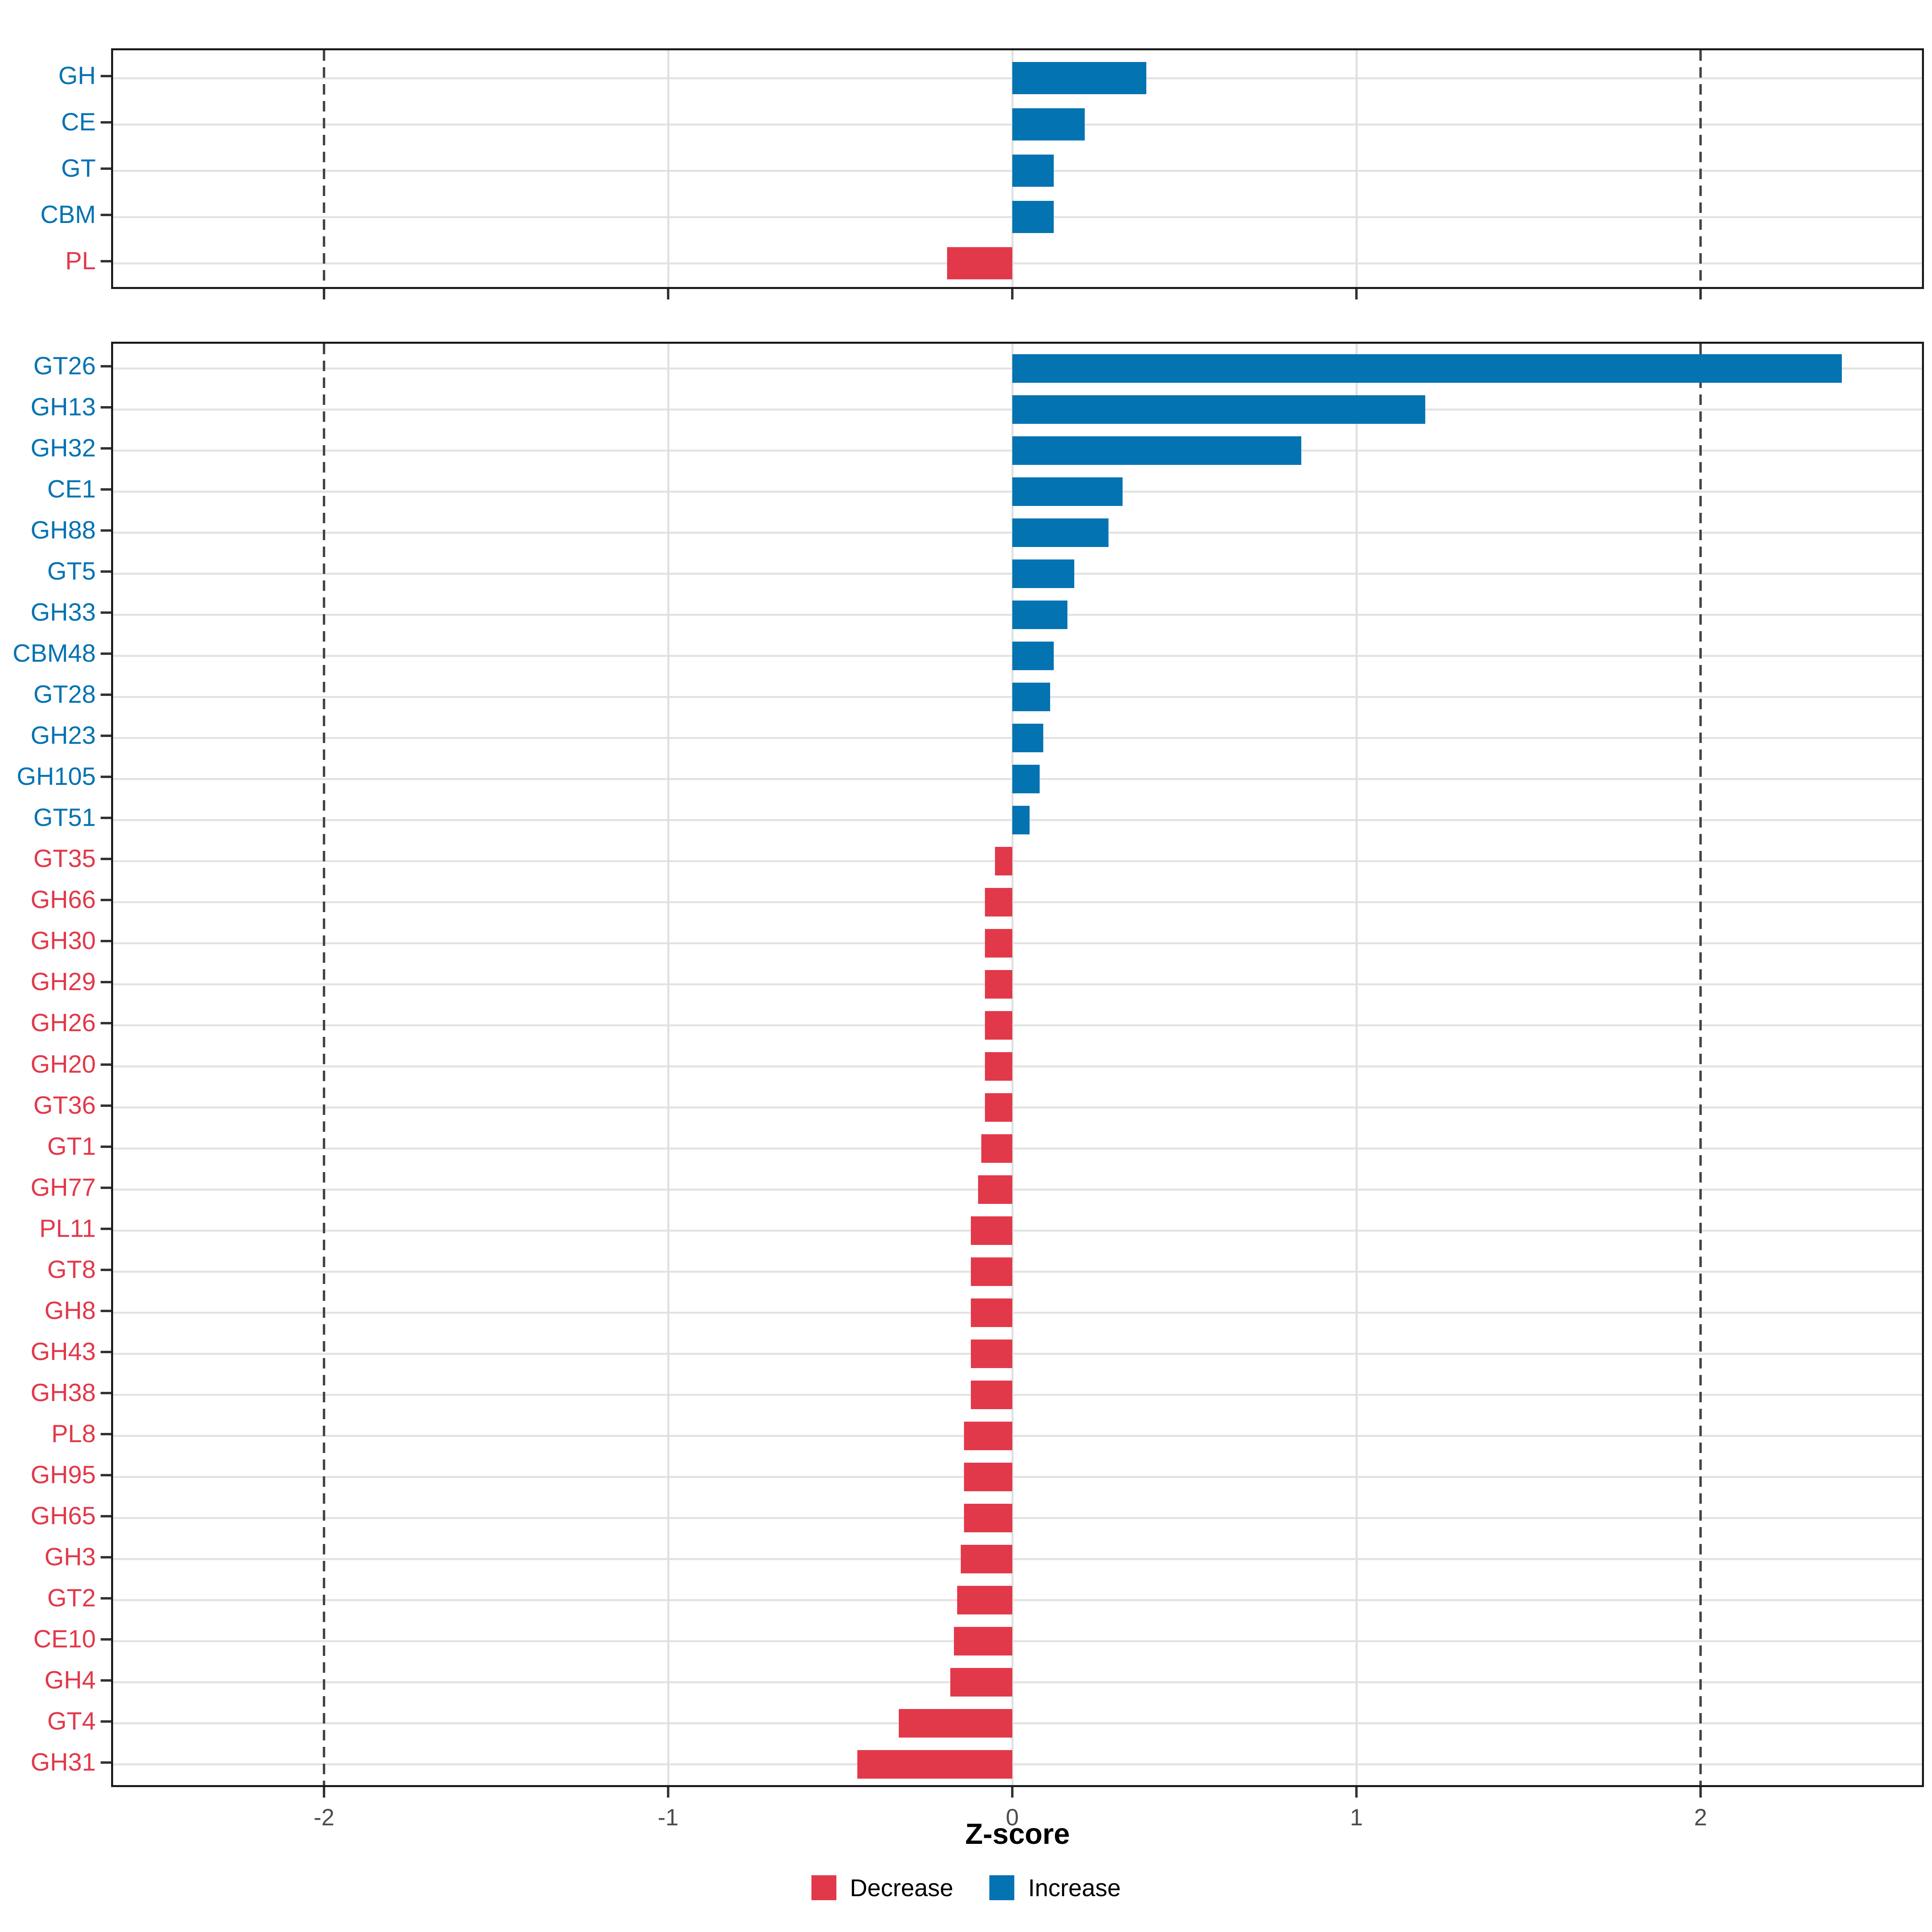 The width and height of the screenshot is (1932, 1932). What do you see at coordinates (1033, 216) in the screenshot?
I see `bar-CBM` at bounding box center [1033, 216].